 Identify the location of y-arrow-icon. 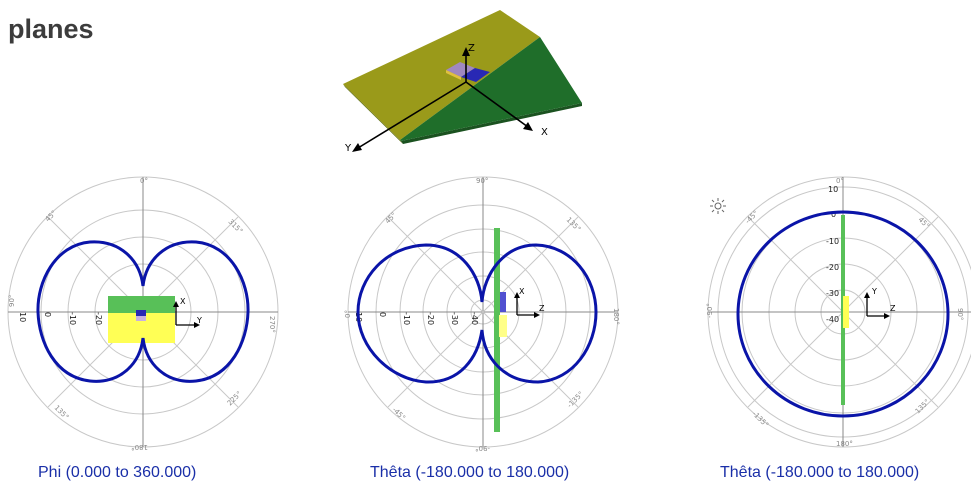
(357, 147).